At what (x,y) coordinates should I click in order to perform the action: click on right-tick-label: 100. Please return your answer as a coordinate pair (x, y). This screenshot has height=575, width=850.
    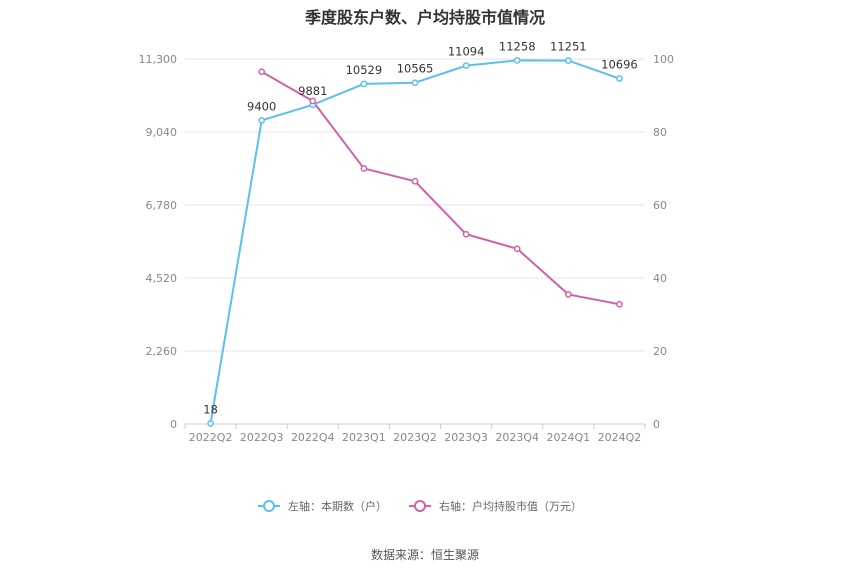
    Looking at the image, I should click on (663, 59).